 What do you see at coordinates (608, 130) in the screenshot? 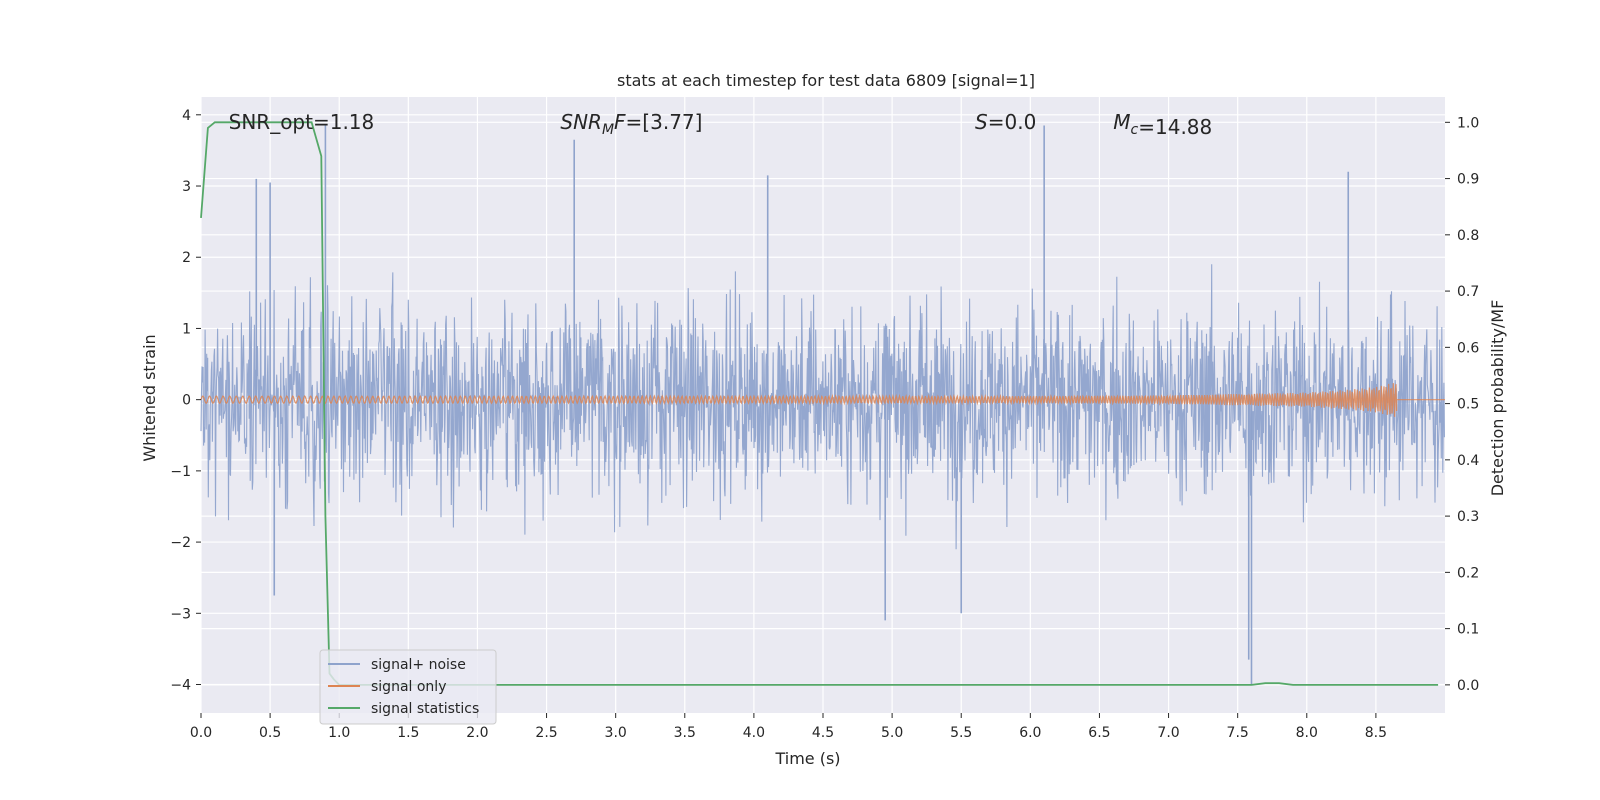
I see `annotation-1-sub: M` at bounding box center [608, 130].